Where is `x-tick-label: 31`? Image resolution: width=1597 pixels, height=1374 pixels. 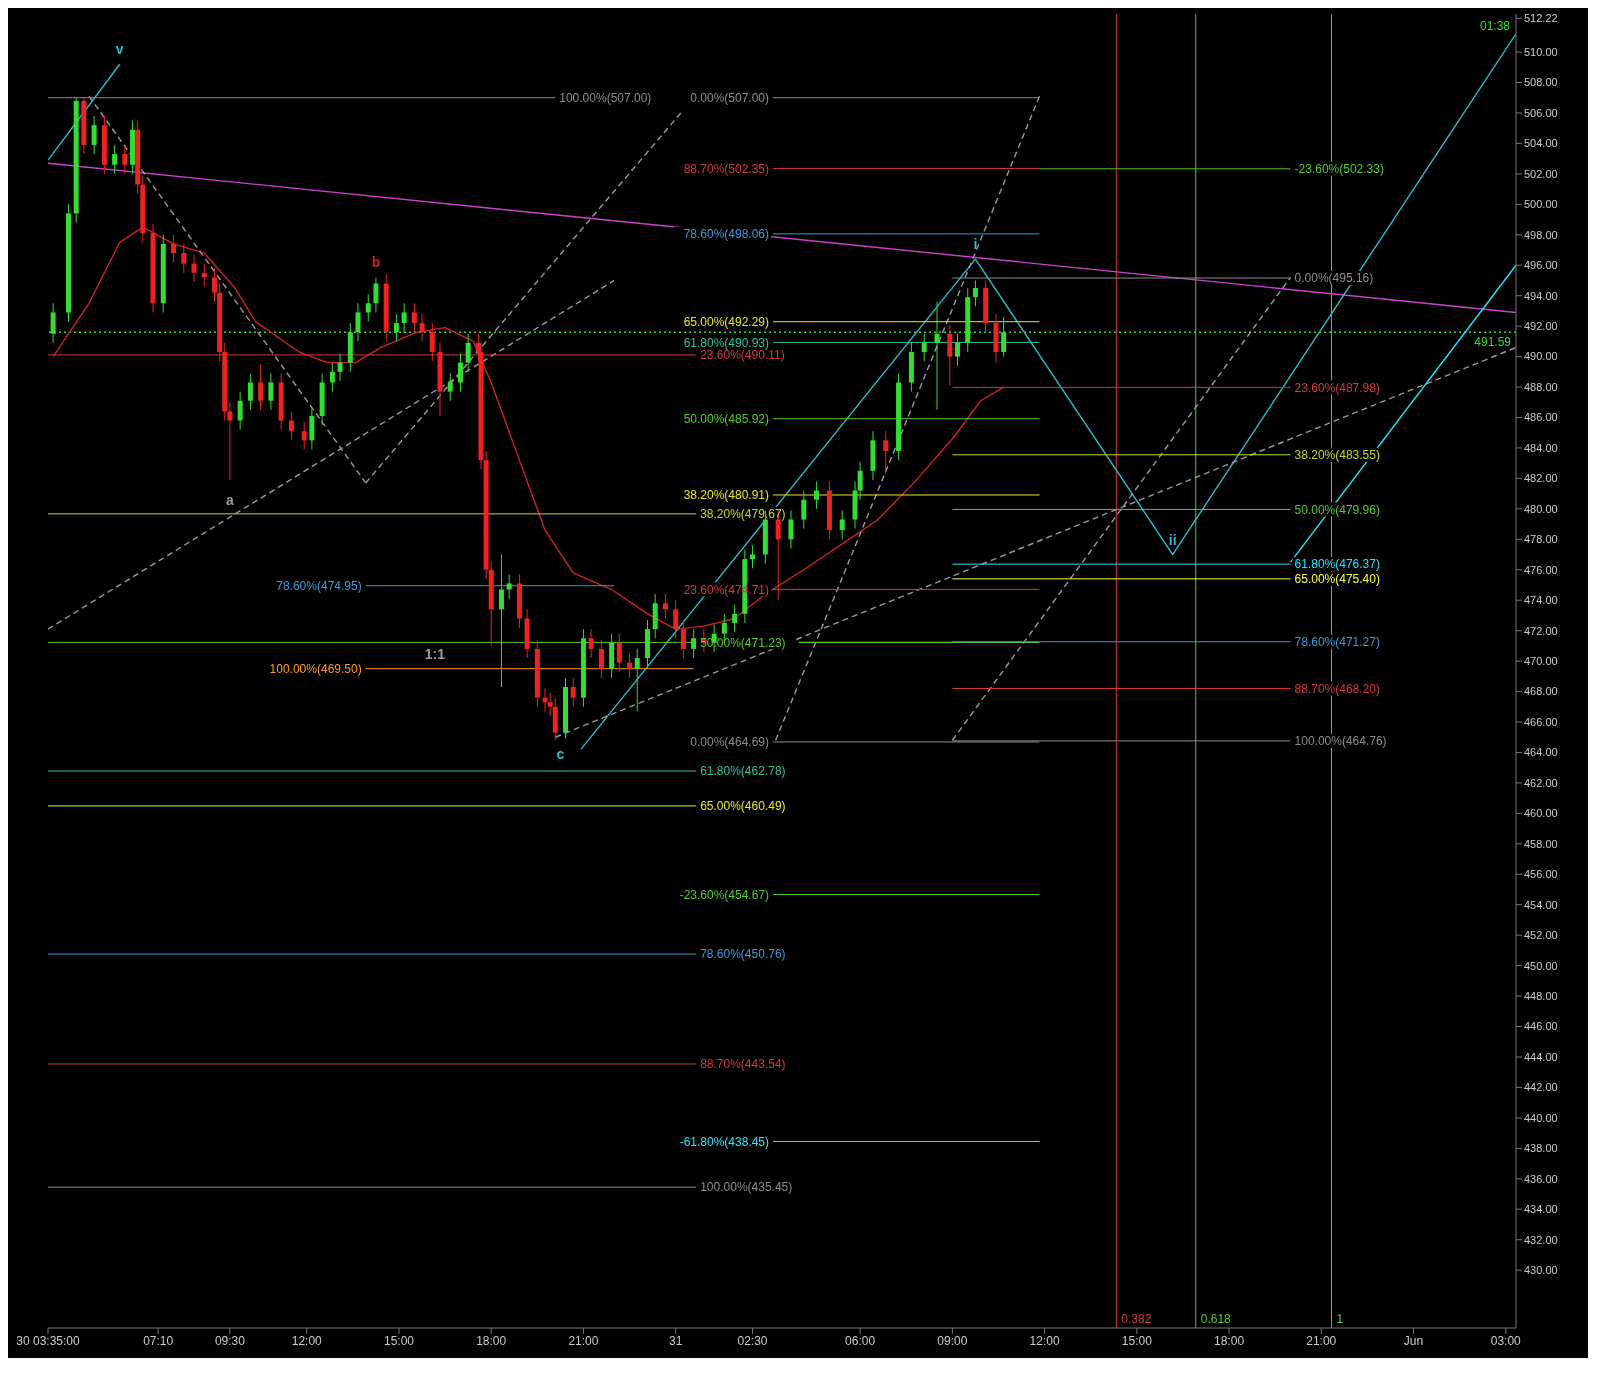 x-tick-label: 31 is located at coordinates (676, 1340).